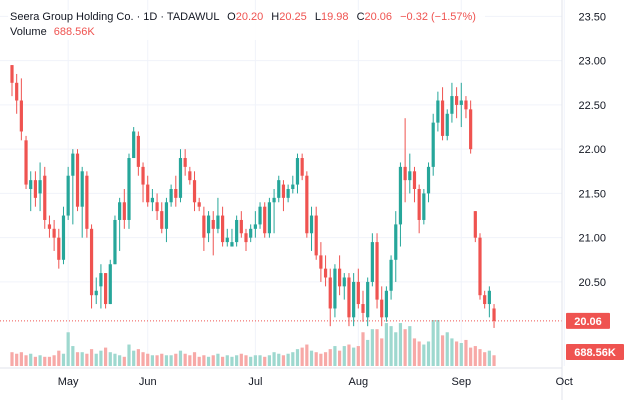 The width and height of the screenshot is (640, 405). I want to click on legend-volume-value: 688.56K, so click(74, 32).